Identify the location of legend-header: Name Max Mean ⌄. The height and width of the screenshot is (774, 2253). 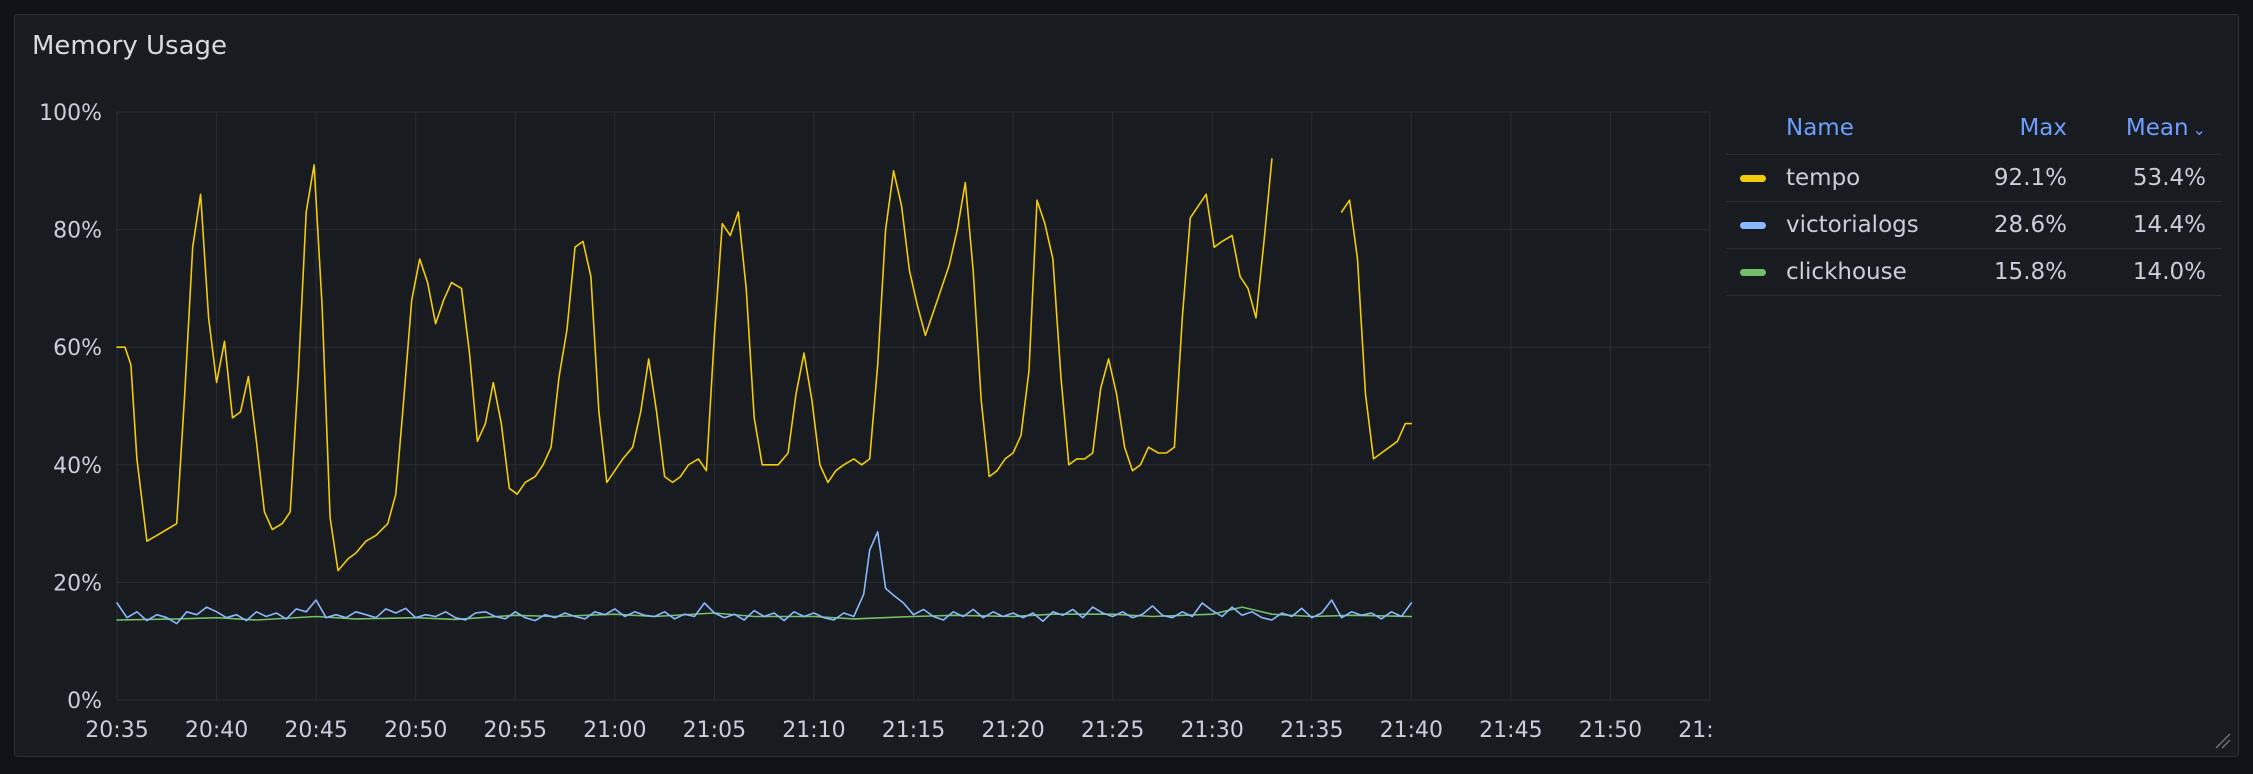
(1974, 128).